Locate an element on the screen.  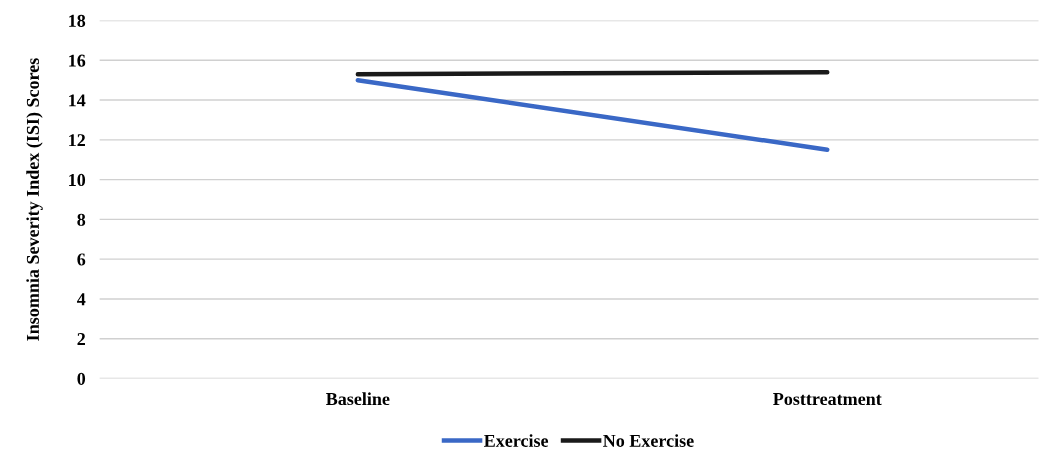
y-tick-label: 2 is located at coordinates (81, 339).